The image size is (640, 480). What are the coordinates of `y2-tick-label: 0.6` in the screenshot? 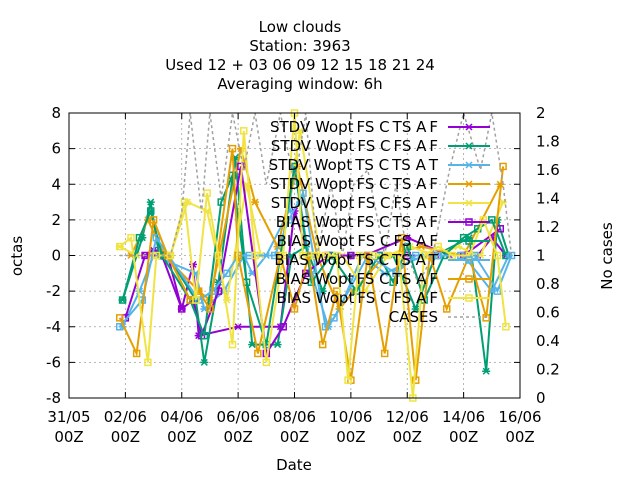 It's located at (548, 313).